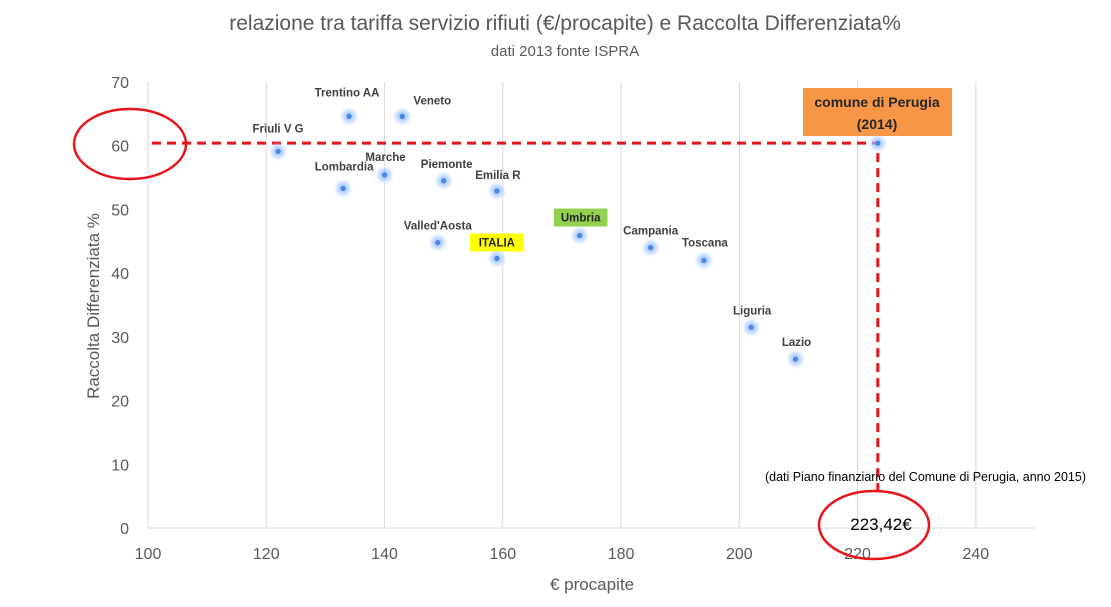 This screenshot has width=1111, height=607. I want to click on point-label-8: ITALIA, so click(497, 243).